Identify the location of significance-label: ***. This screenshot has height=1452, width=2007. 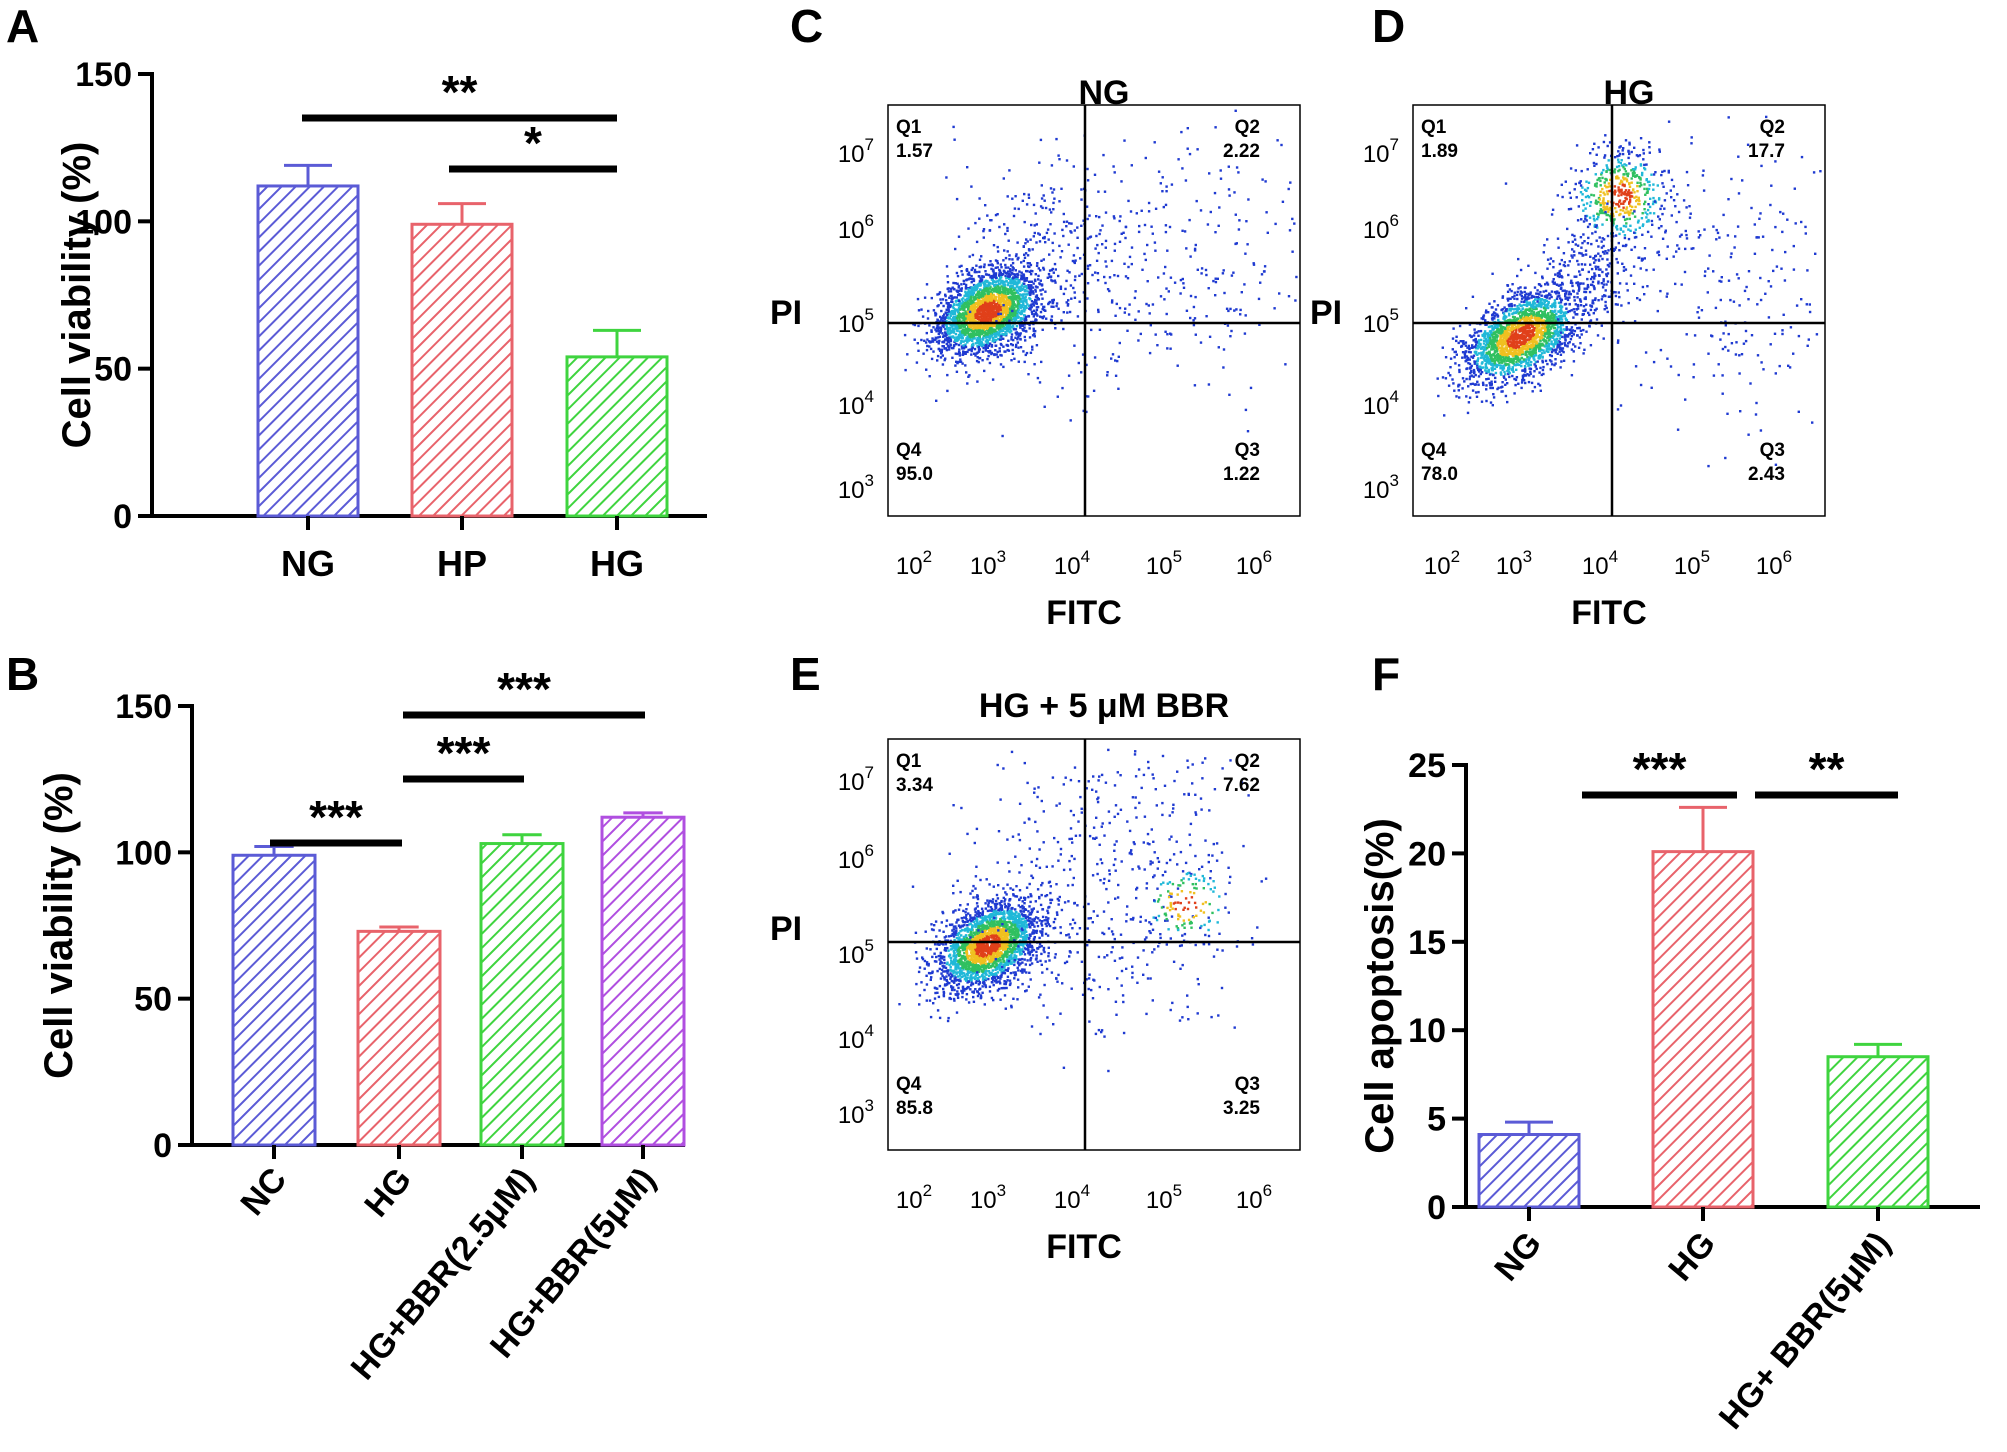
(336, 817).